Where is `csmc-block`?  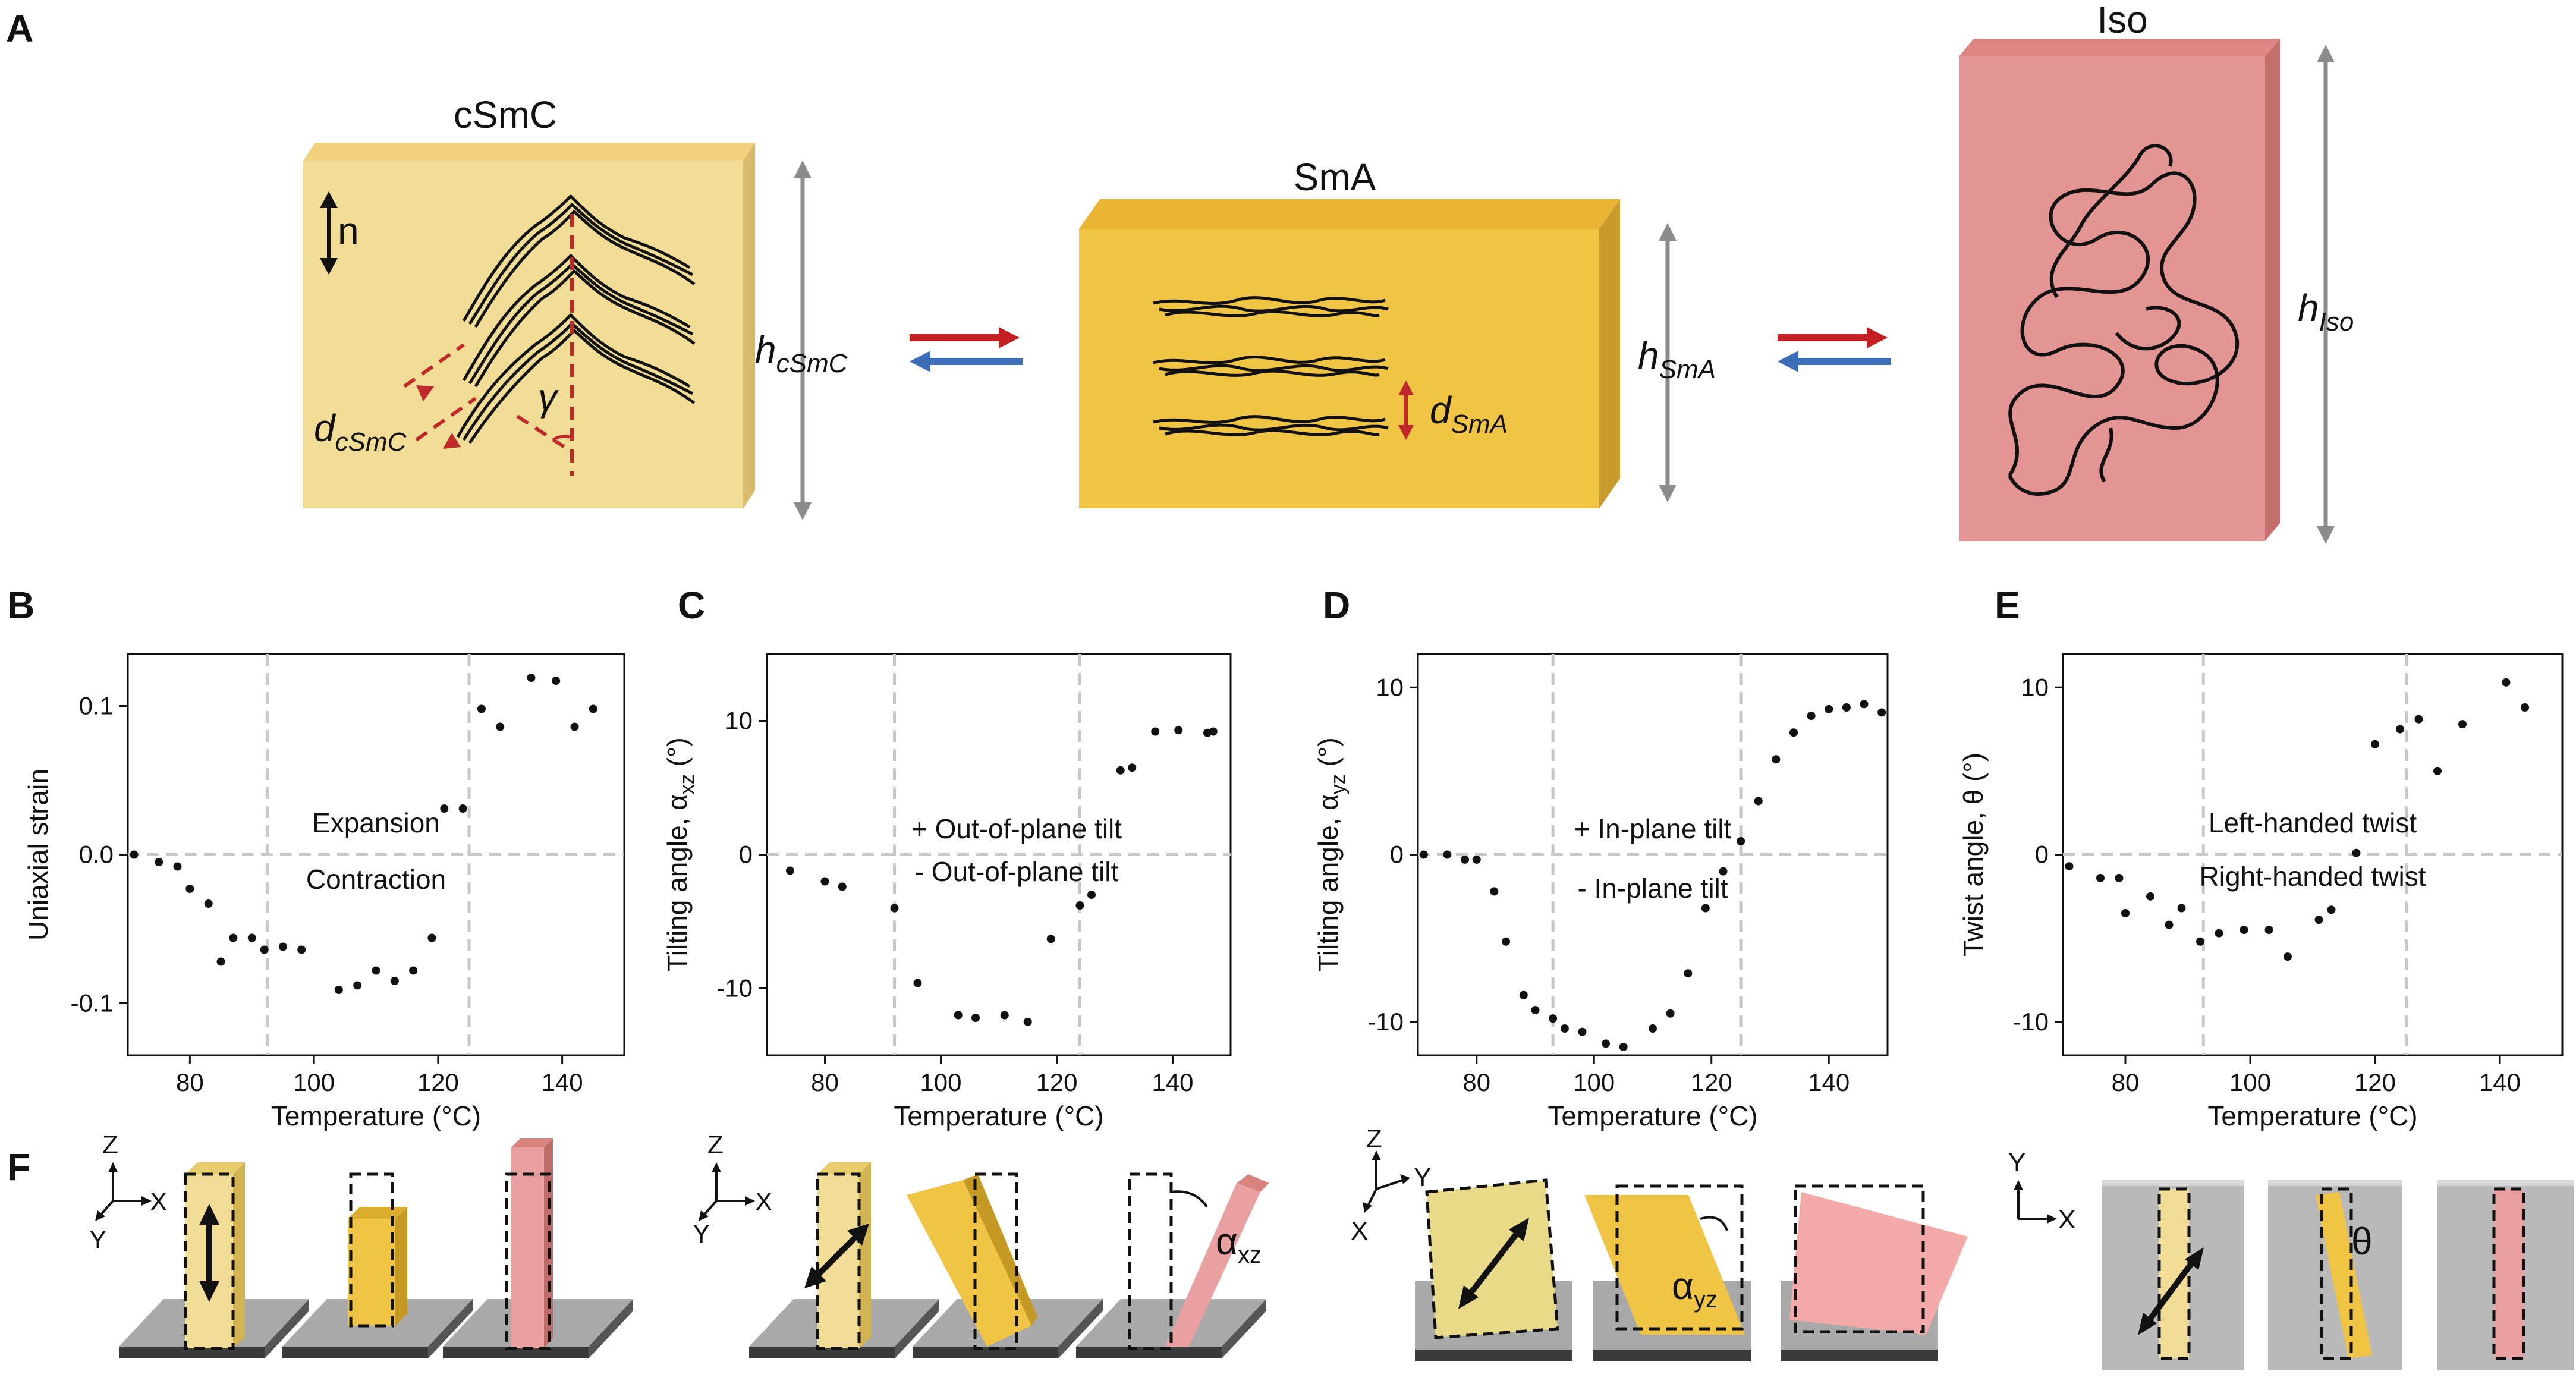 csmc-block is located at coordinates (529, 325).